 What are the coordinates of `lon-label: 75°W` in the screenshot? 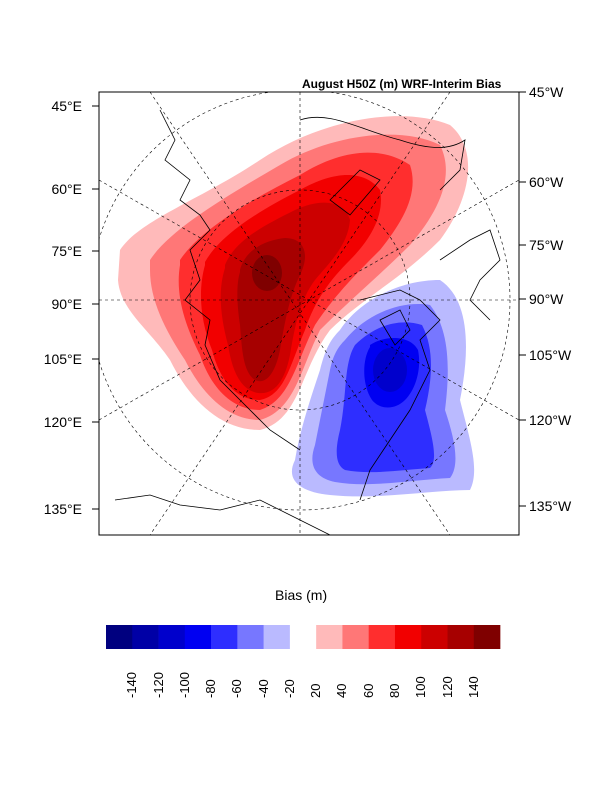 It's located at (546, 245).